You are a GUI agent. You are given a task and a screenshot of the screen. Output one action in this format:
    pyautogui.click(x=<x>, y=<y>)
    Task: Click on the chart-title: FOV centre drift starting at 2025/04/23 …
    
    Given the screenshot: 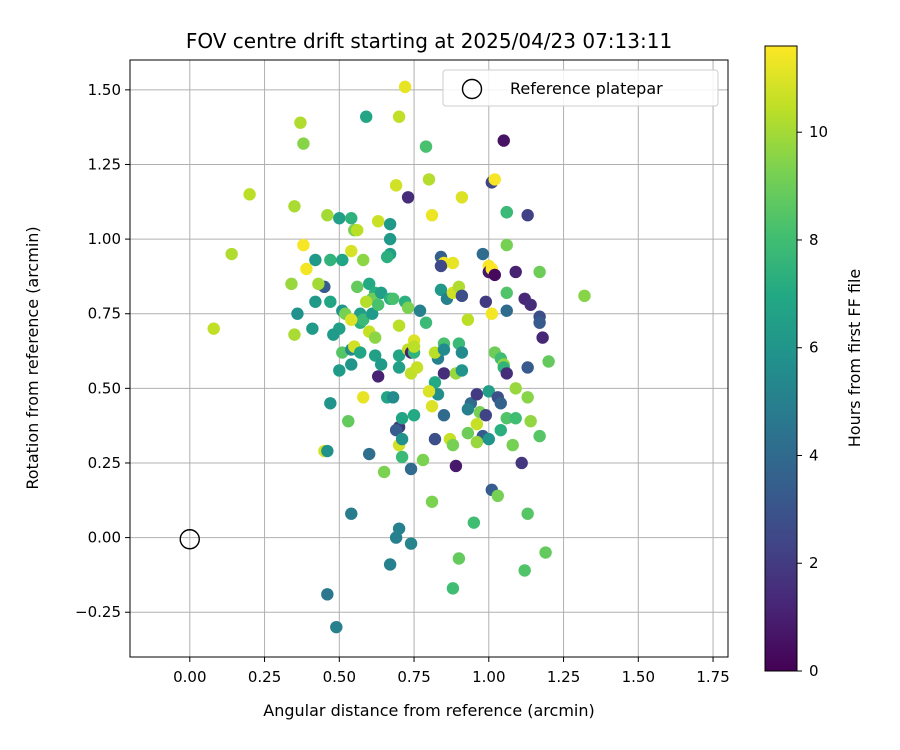 What is the action you would take?
    pyautogui.click(x=429, y=41)
    